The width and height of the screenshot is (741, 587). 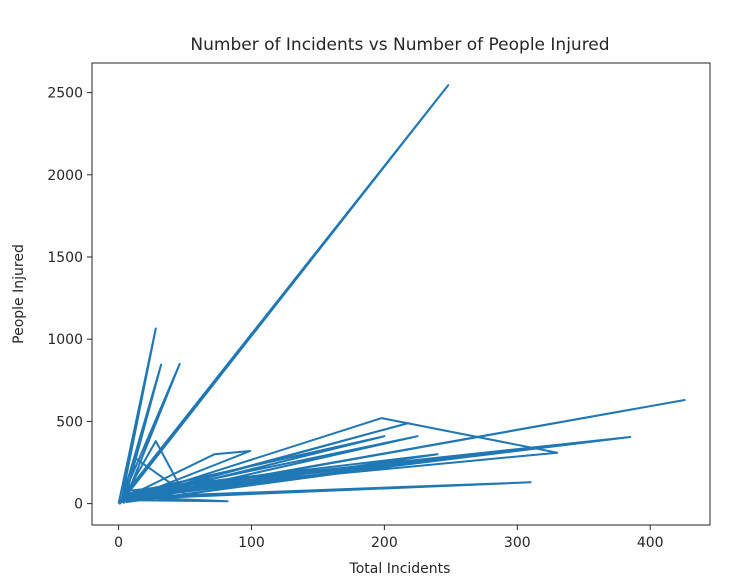 I want to click on y-tick-label: 1500, so click(x=65, y=258).